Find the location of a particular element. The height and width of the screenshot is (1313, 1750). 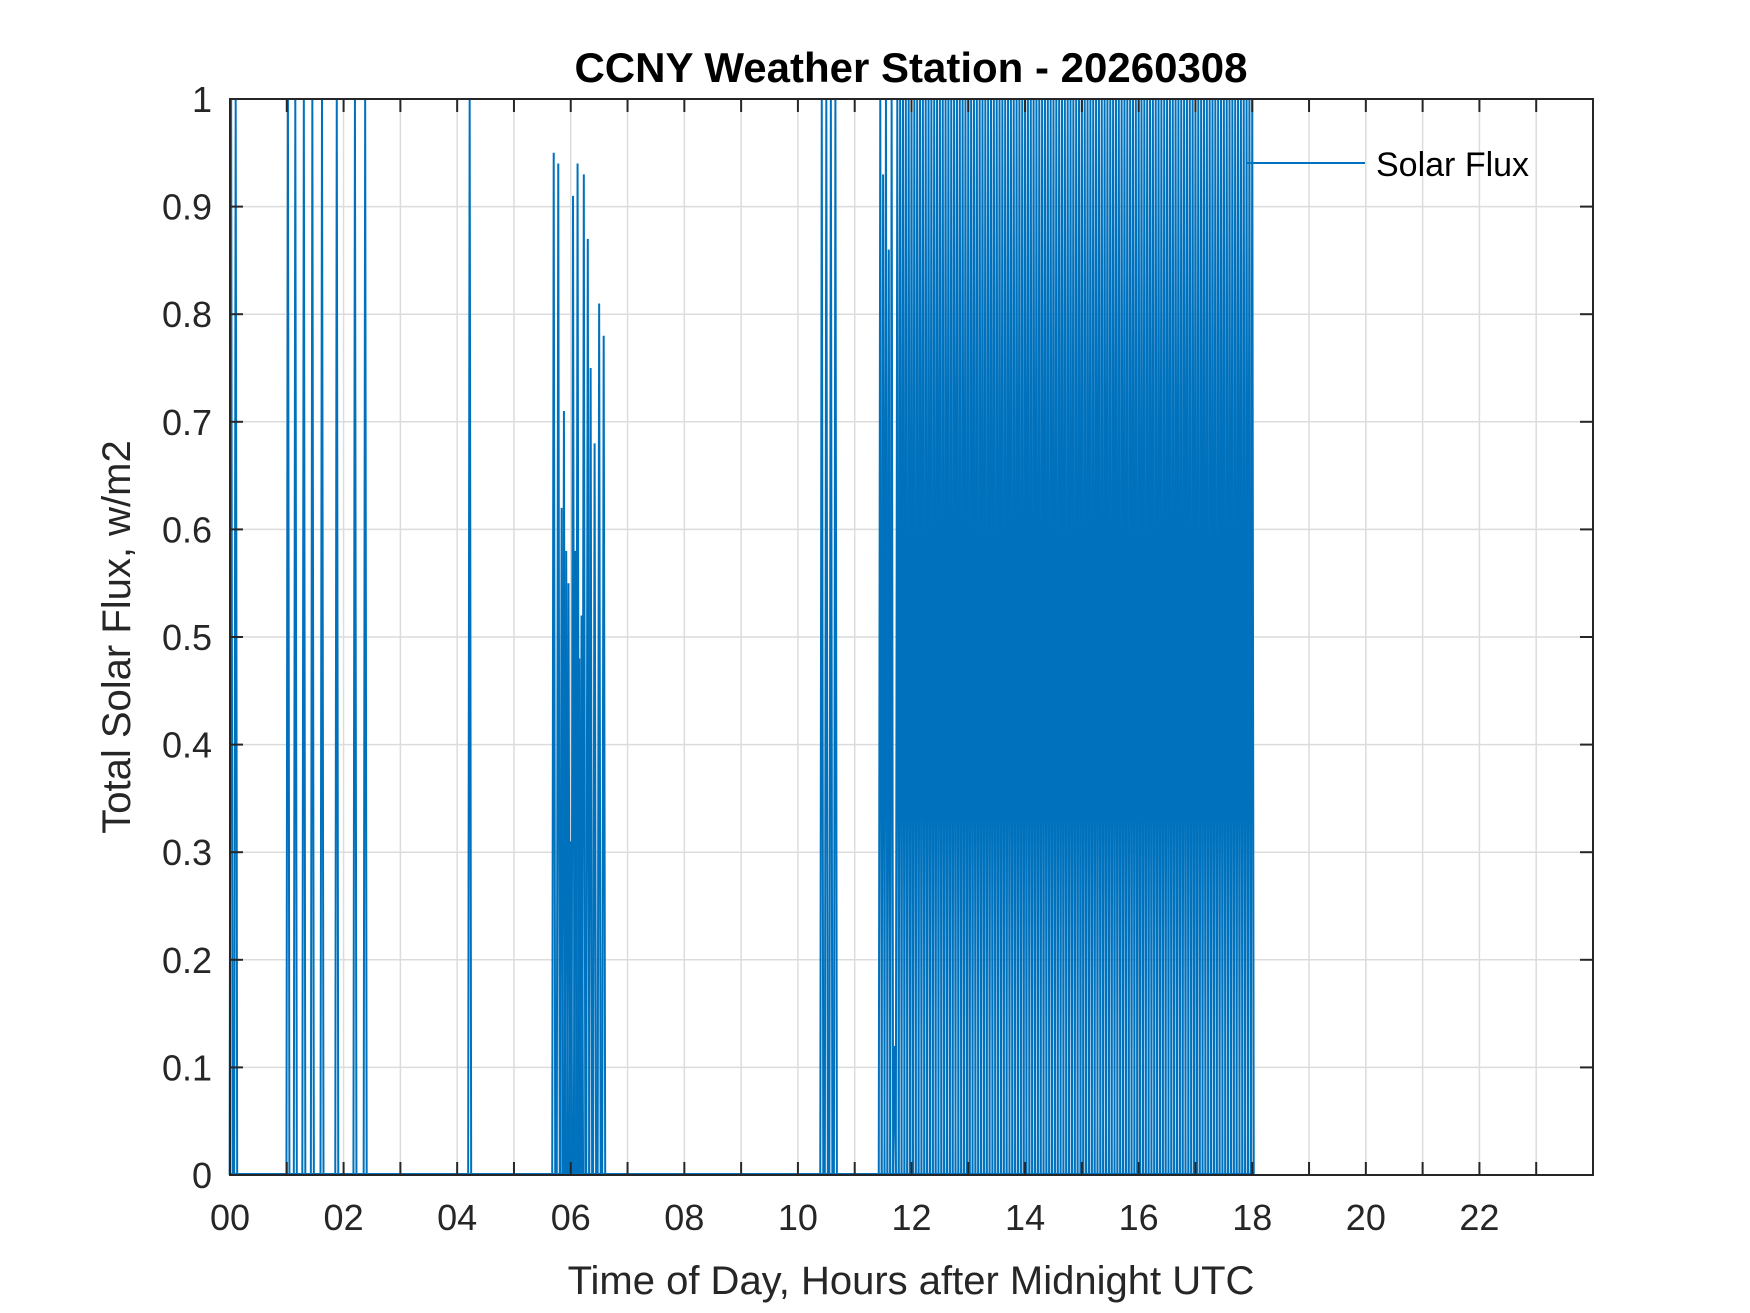

chart-title: CCNY Weather Station - 20260308 is located at coordinates (910, 67).